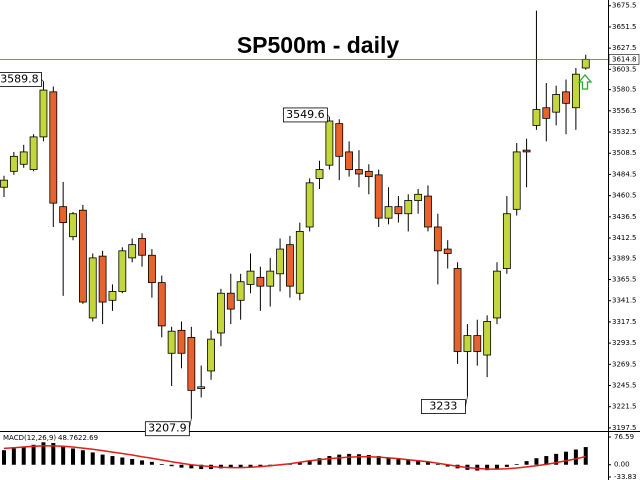 This screenshot has height=480, width=640. I want to click on y-tick-label: 3508.5, so click(624, 153).